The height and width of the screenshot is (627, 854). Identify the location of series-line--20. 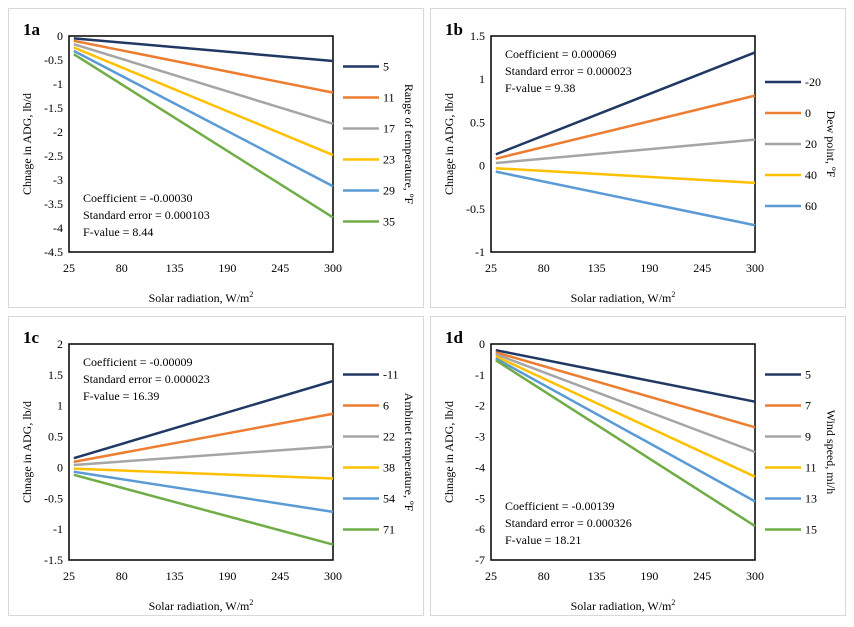
(625, 103).